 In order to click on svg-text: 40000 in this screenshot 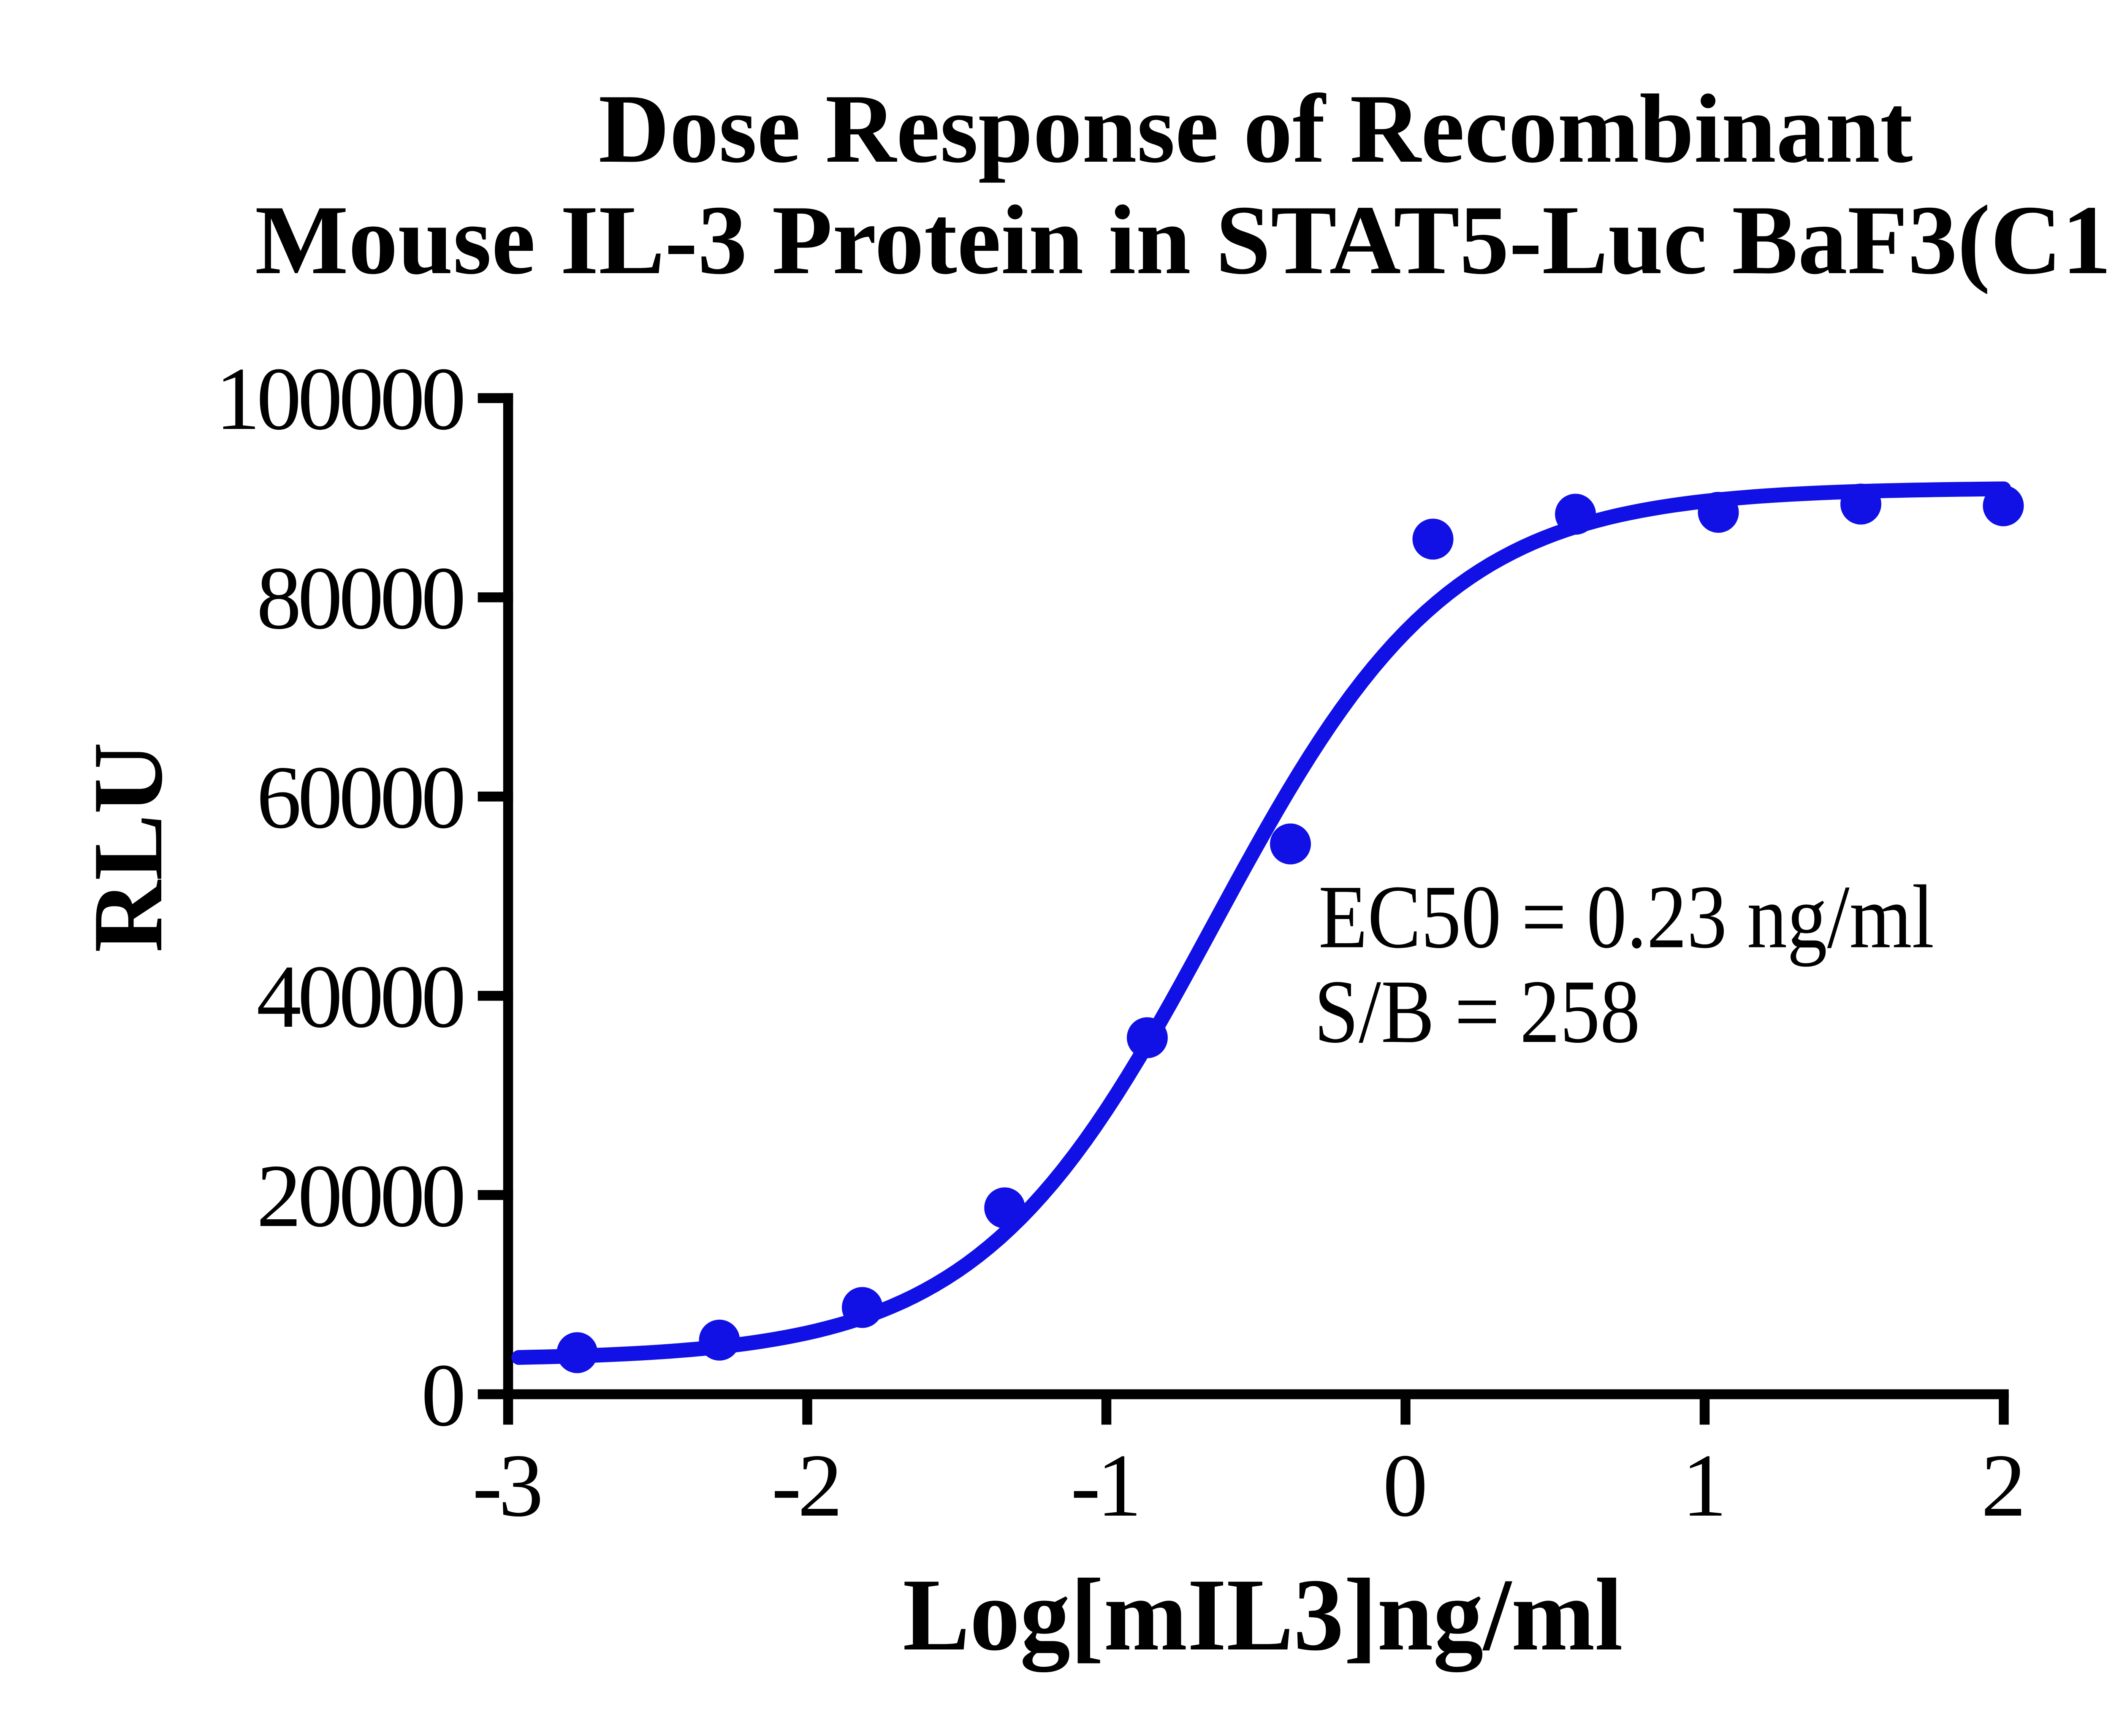, I will do `click(360, 997)`.